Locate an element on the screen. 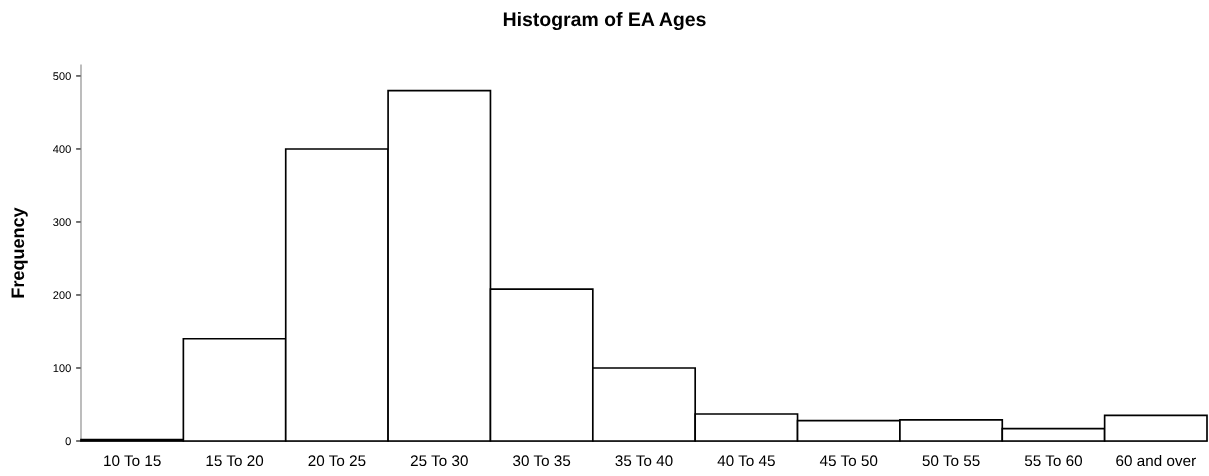 This screenshot has width=1209, height=476. x-tick-label: 20 To 25 is located at coordinates (337, 461).